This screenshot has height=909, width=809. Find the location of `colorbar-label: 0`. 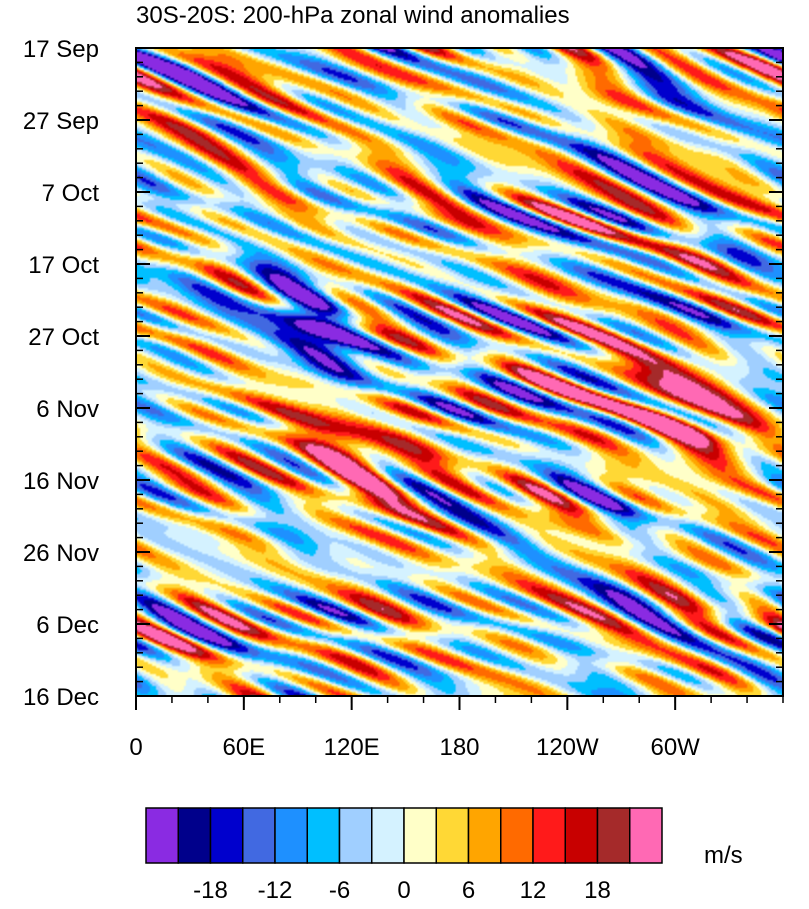

colorbar-label: 0 is located at coordinates (403, 890).